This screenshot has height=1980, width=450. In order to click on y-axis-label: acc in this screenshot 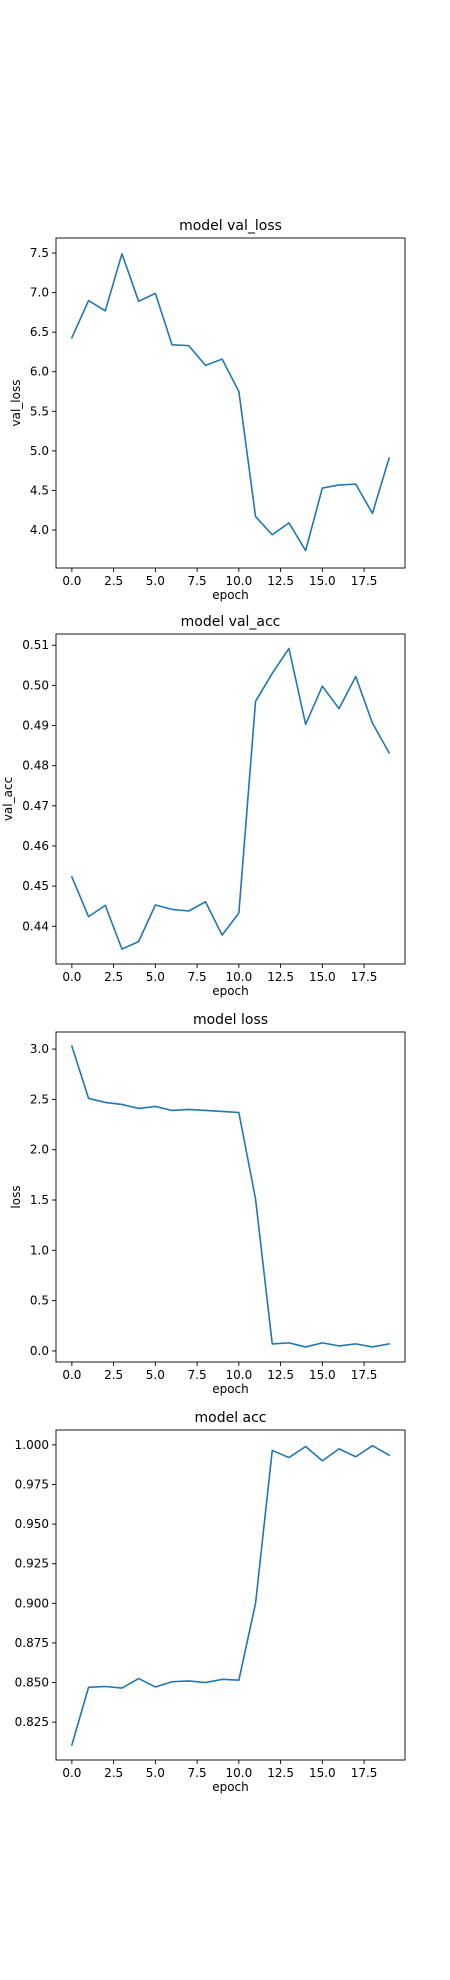, I will do `click(0, 1595)`.